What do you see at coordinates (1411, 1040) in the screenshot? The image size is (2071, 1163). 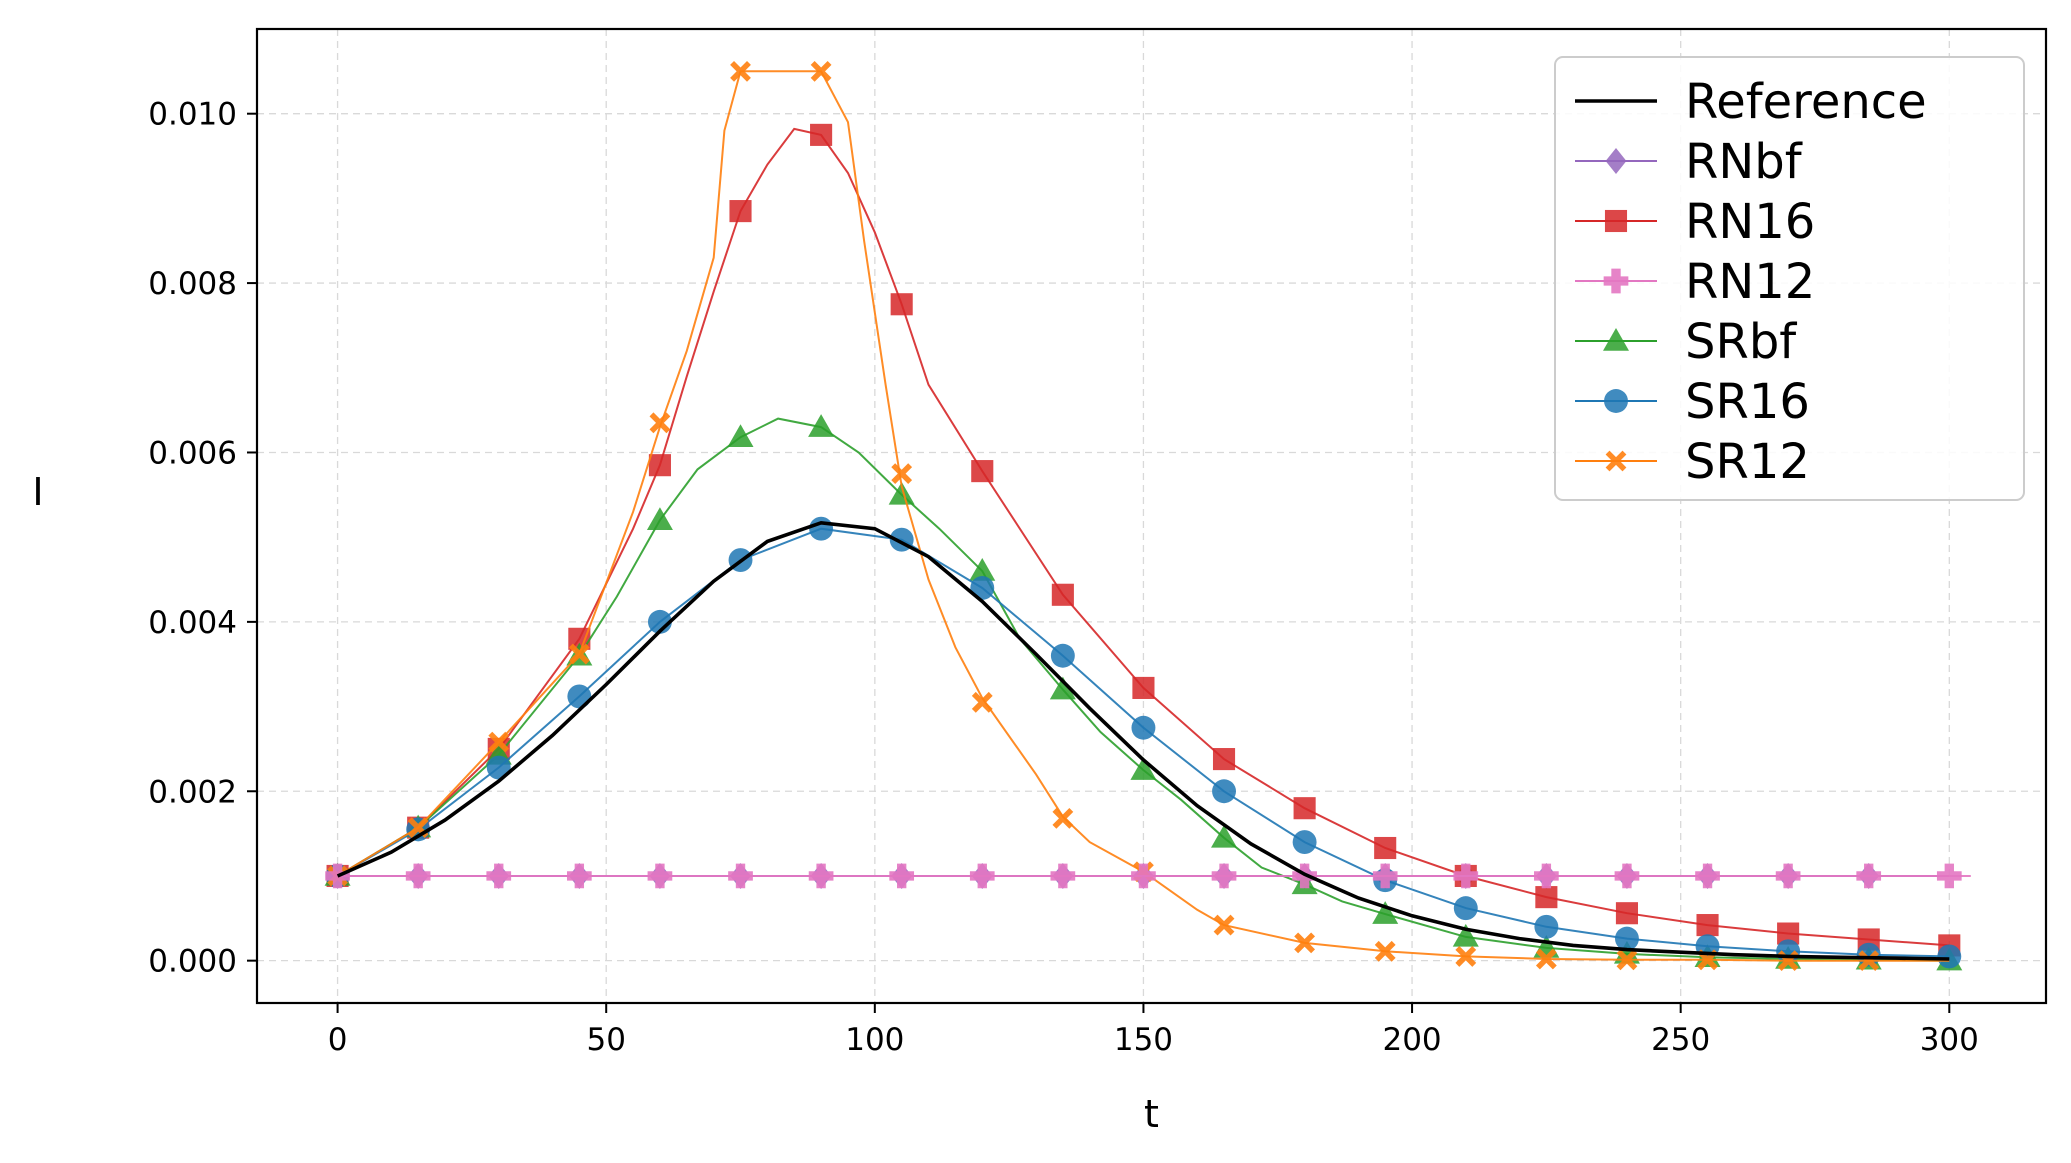 I see `x-tick-label: 200` at bounding box center [1411, 1040].